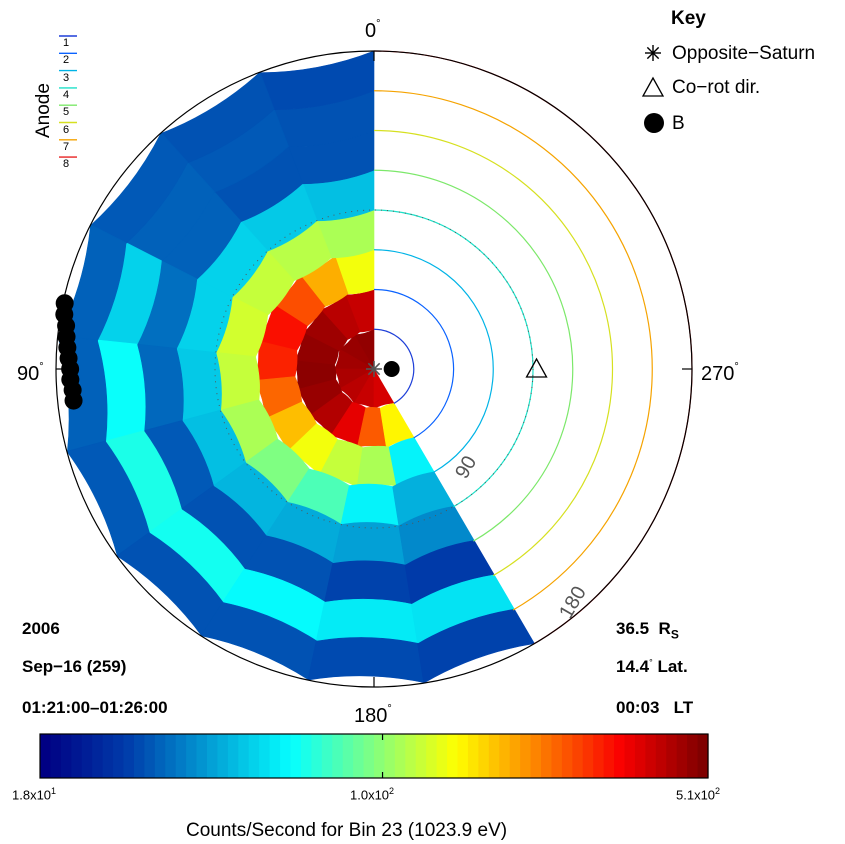 The width and height of the screenshot is (845, 844). Describe the element at coordinates (43, 110) in the screenshot. I see `legend-title: Anode` at that location.